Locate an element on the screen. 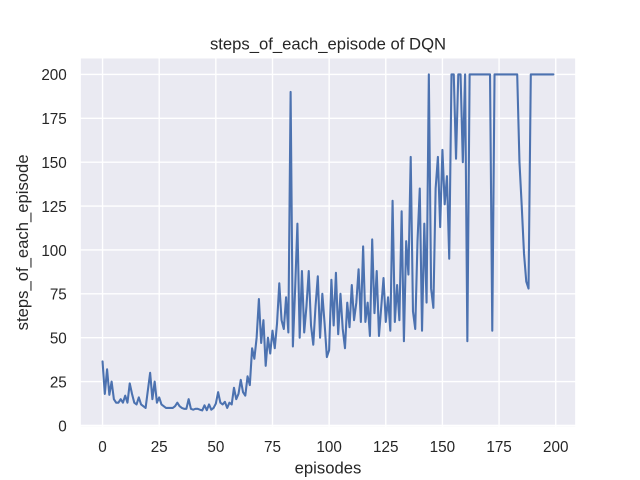 The height and width of the screenshot is (480, 640). svg-text: steps_of_each_episode of DQN is located at coordinates (328, 43).